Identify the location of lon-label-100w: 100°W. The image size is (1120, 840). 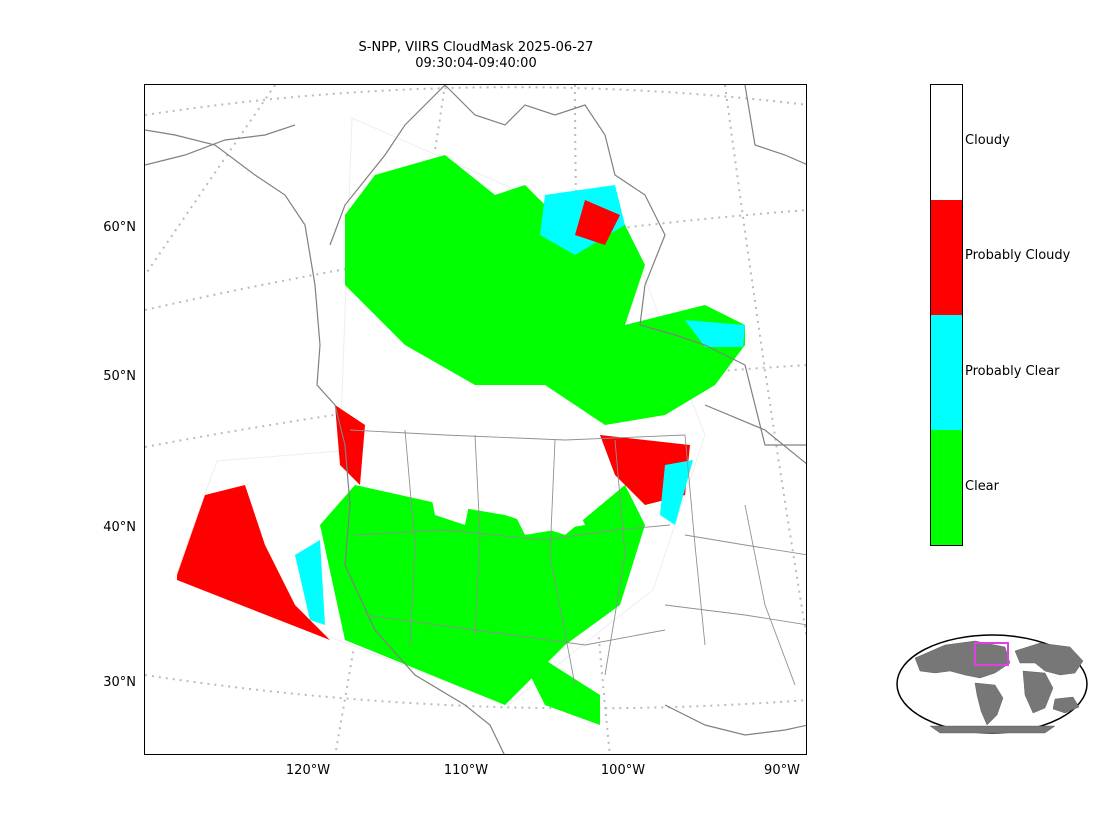
(623, 770).